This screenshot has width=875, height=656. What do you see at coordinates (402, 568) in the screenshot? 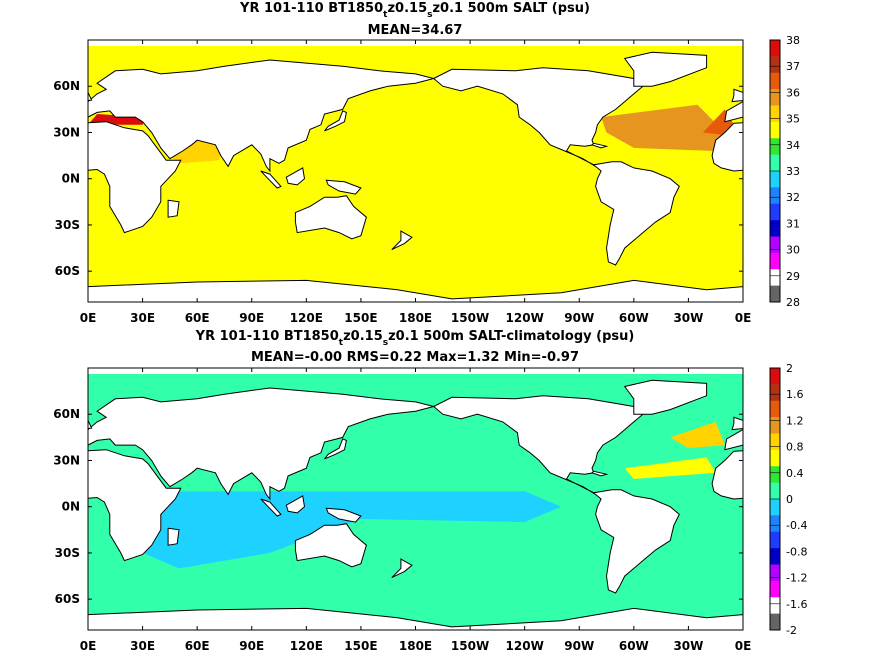
I see `land-nz` at bounding box center [402, 568].